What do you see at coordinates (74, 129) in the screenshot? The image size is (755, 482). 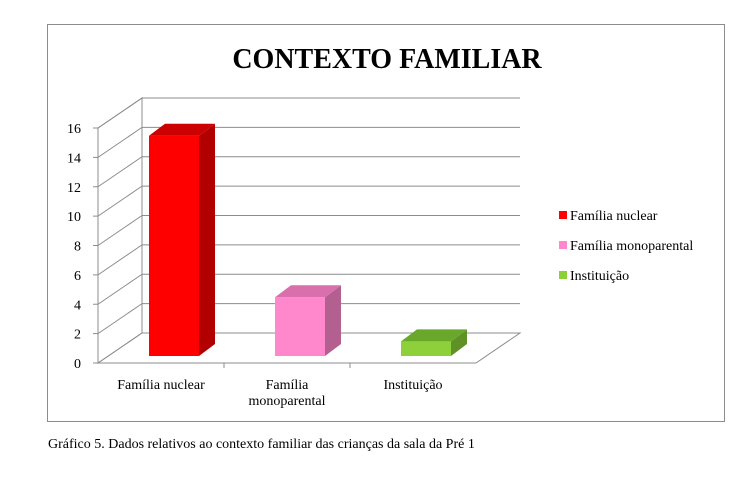 I see `ytick-label: 16` at bounding box center [74, 129].